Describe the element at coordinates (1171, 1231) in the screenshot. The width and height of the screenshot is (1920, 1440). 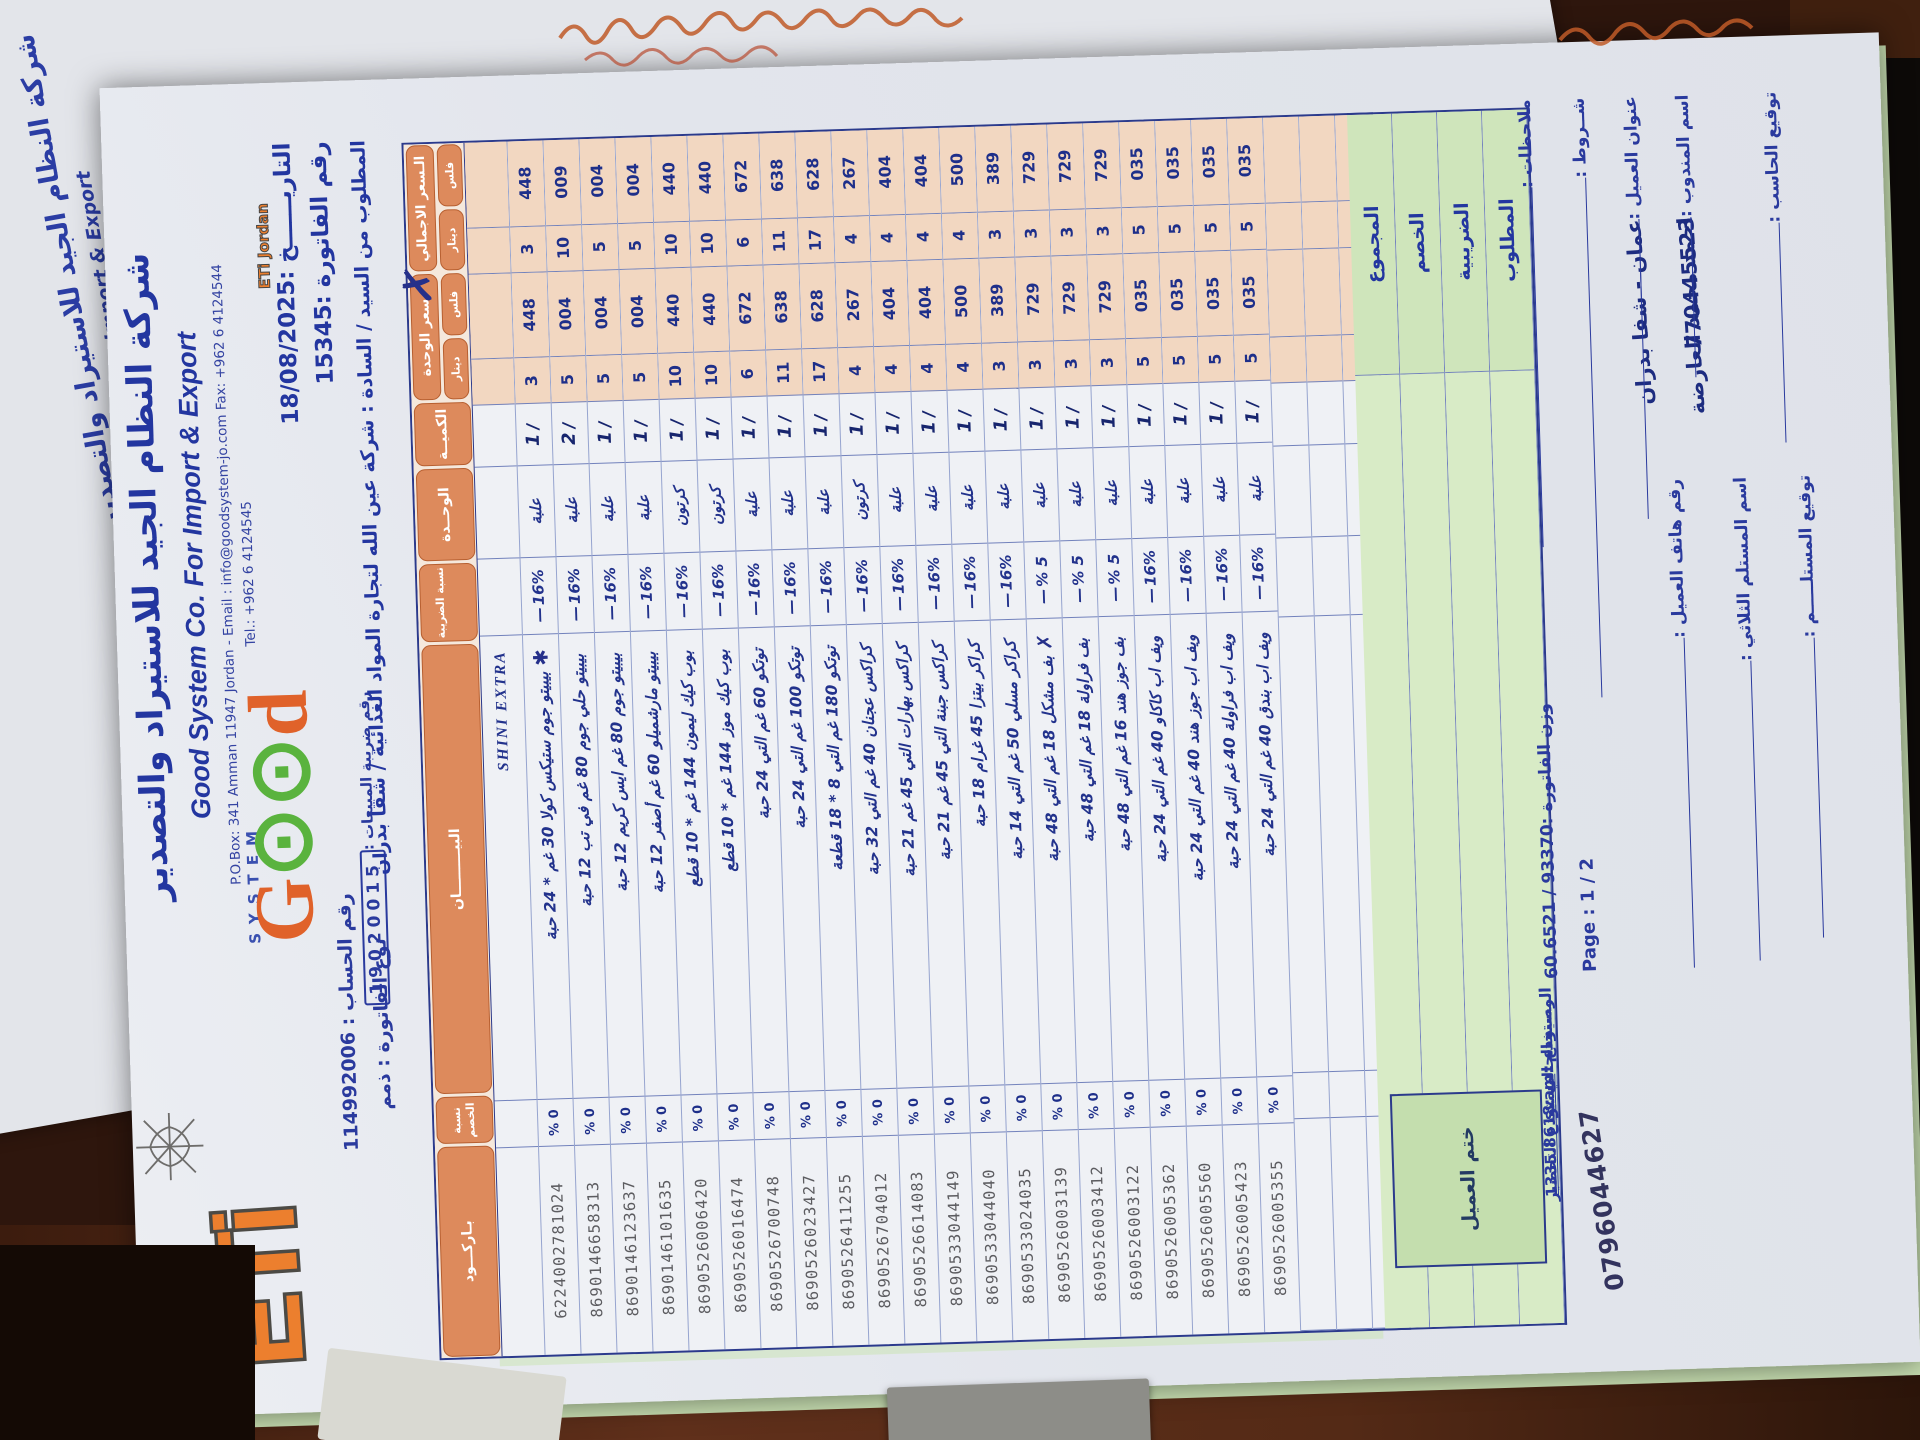
I see `barcode-value: 8690526005362` at that location.